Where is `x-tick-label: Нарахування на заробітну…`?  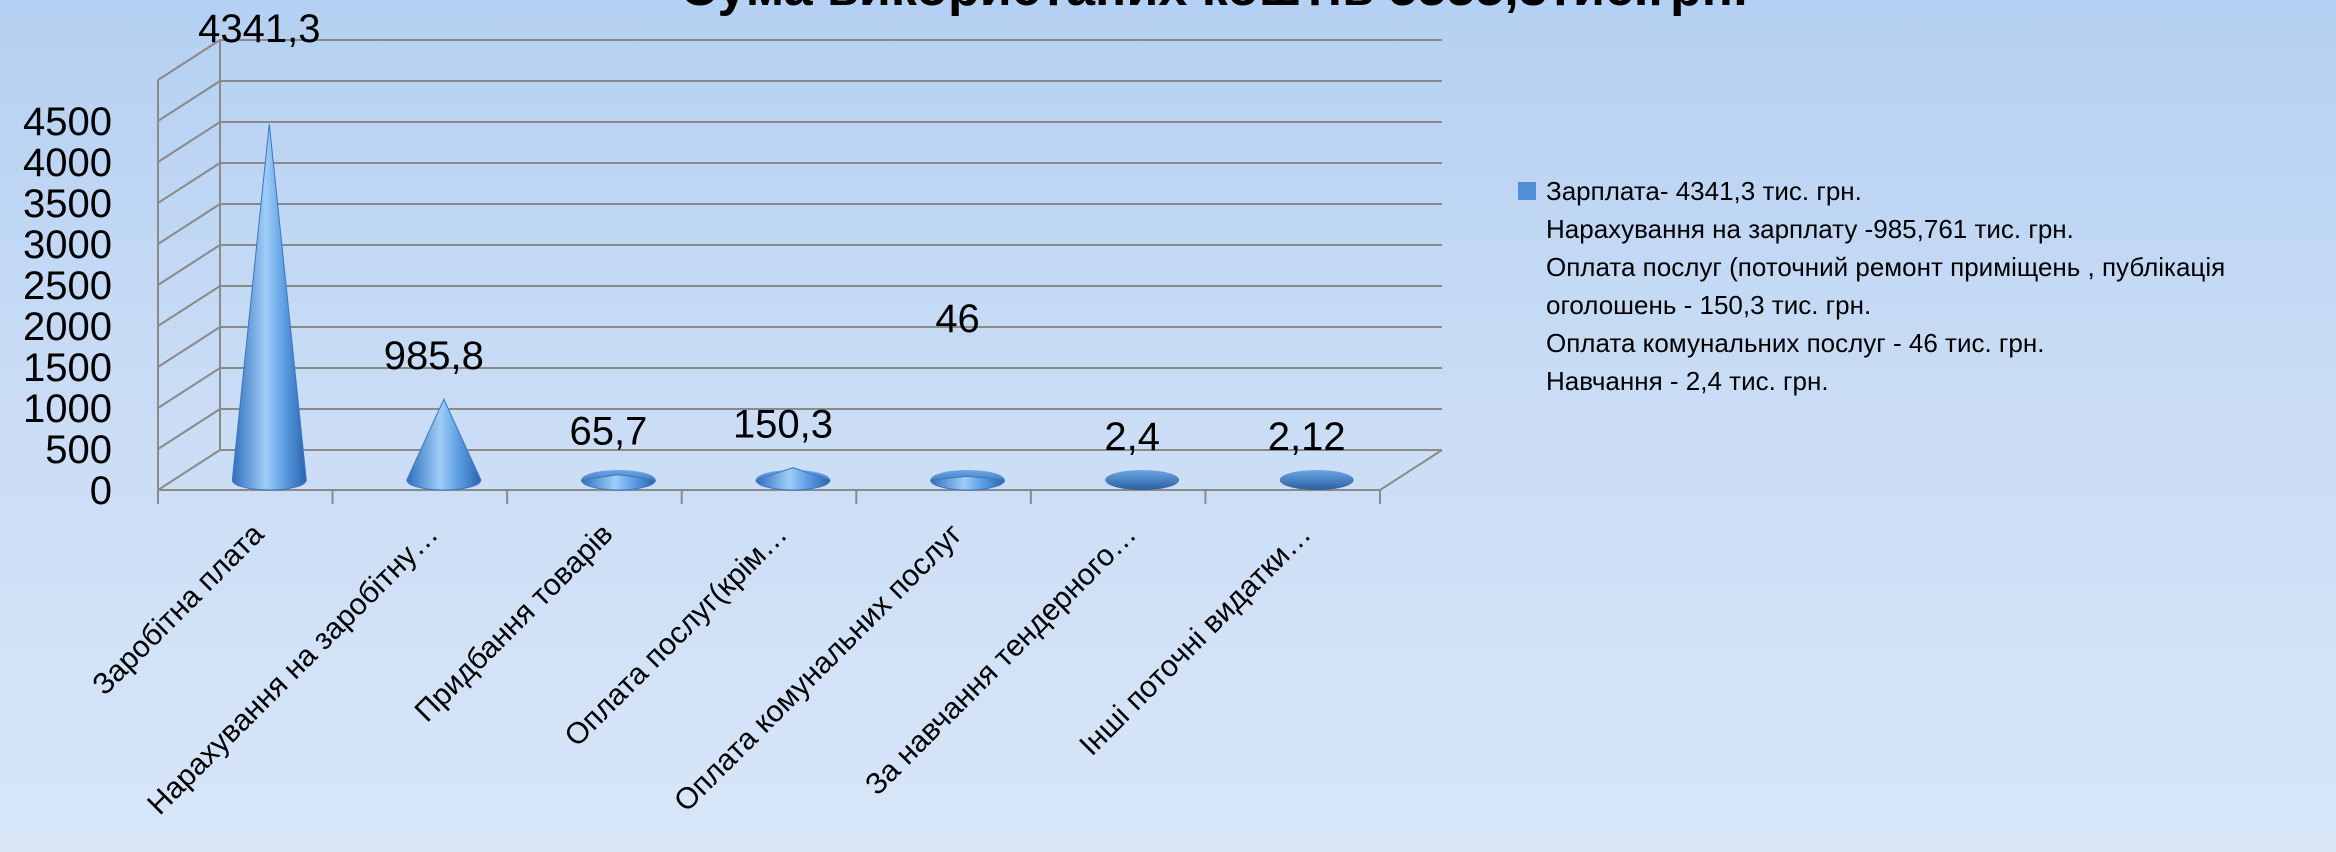
x-tick-label: Нарахування на заробітну… is located at coordinates (293, 670).